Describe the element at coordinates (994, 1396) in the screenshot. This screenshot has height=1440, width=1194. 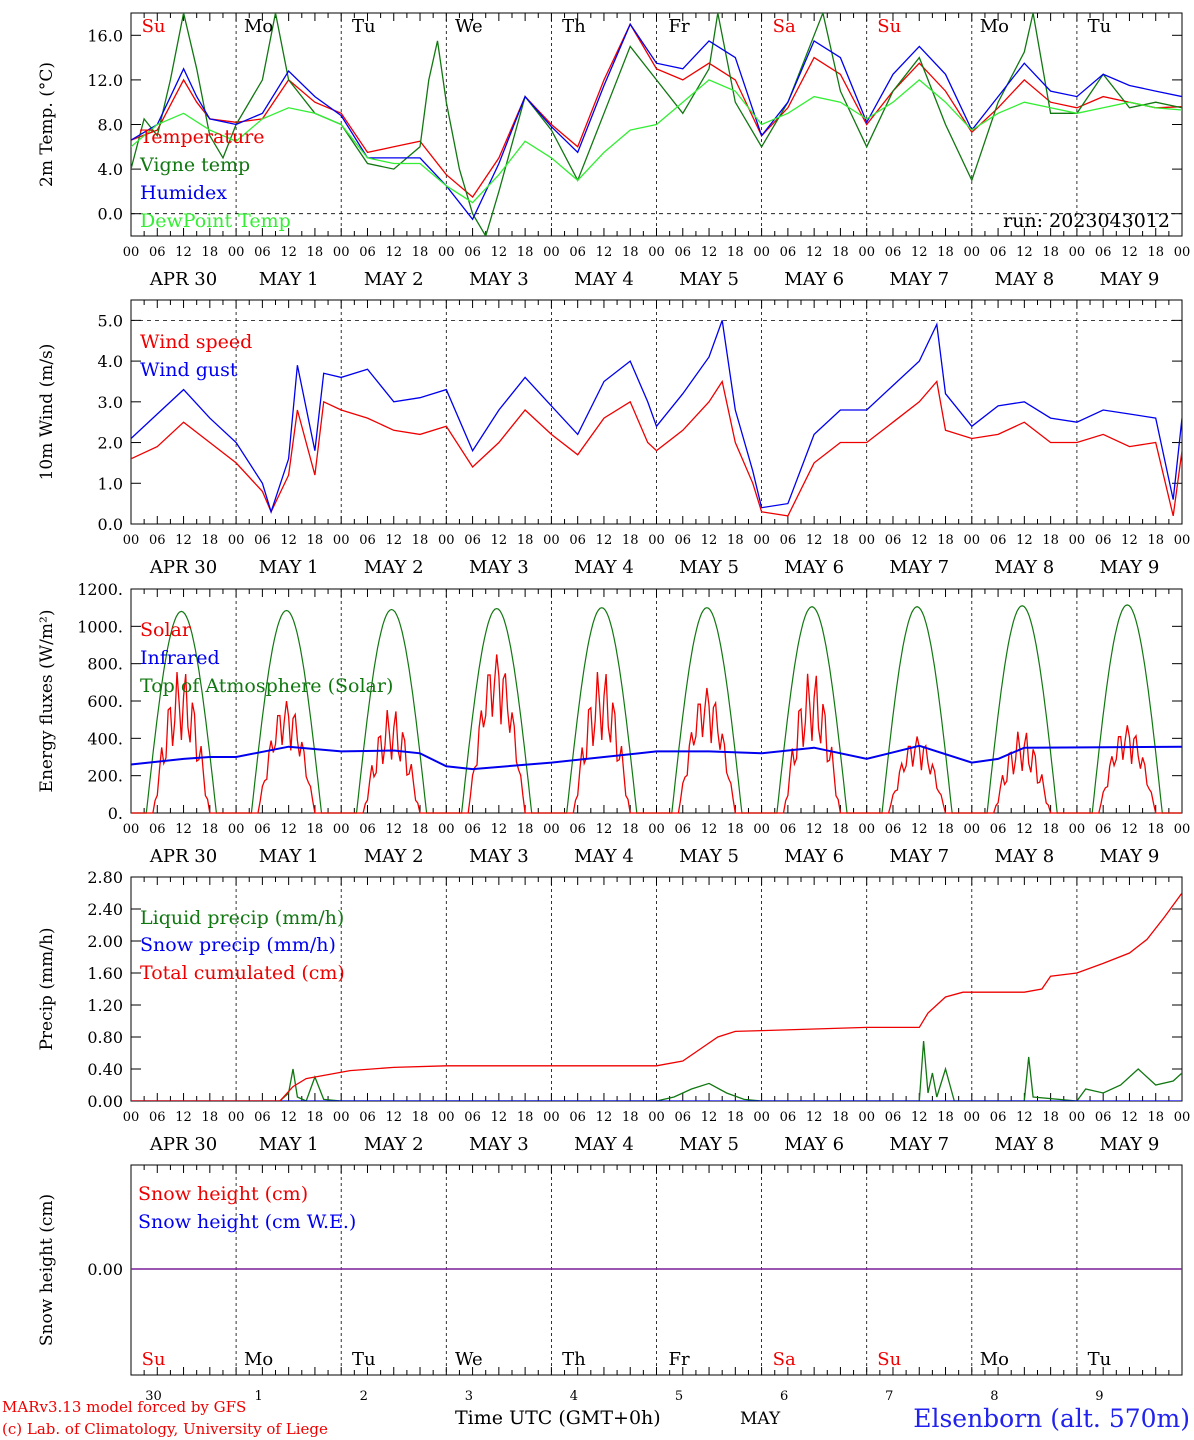
I see `day-number: 8` at that location.